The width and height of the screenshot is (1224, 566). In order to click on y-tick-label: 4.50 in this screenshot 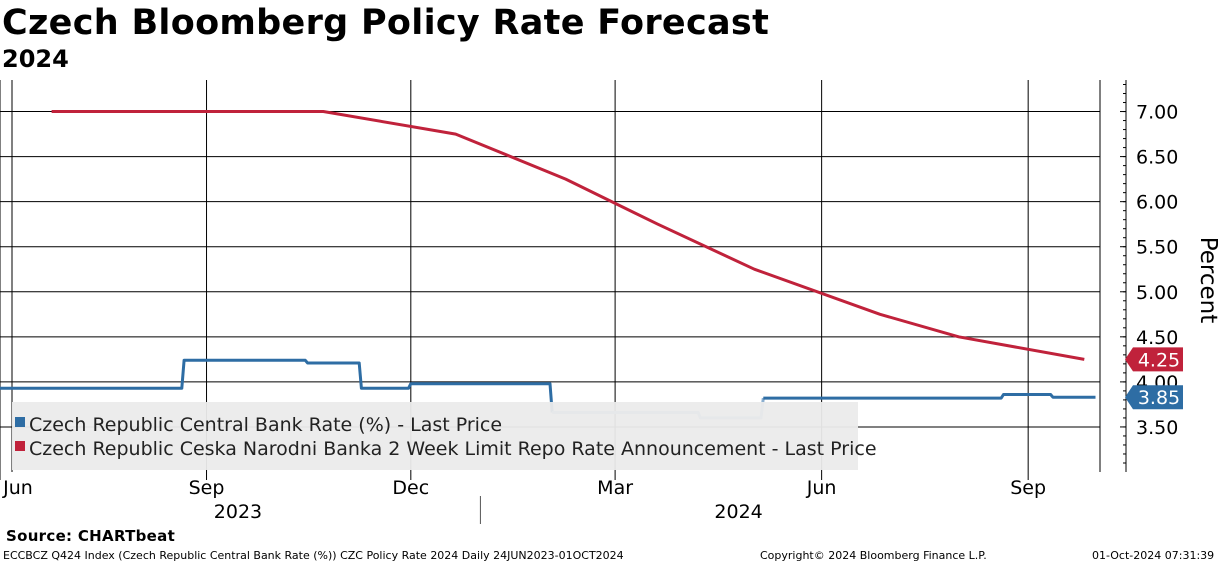, I will do `click(1157, 338)`.